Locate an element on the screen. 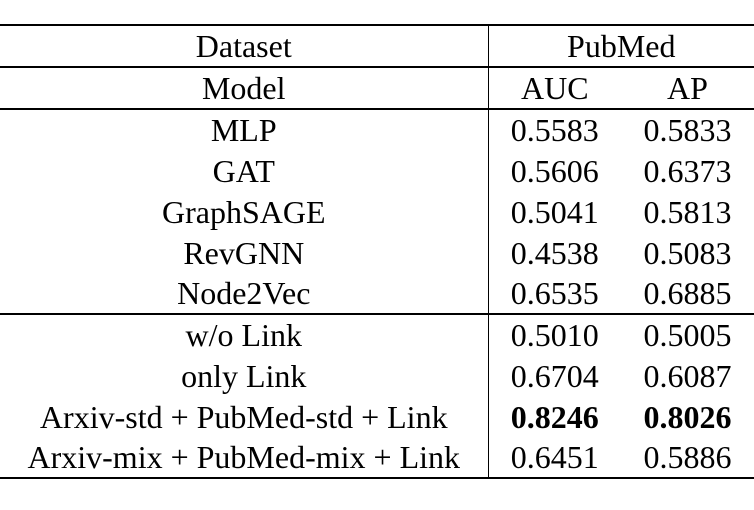 The image size is (754, 510). cell-ap: 0.5886 is located at coordinates (687, 457).